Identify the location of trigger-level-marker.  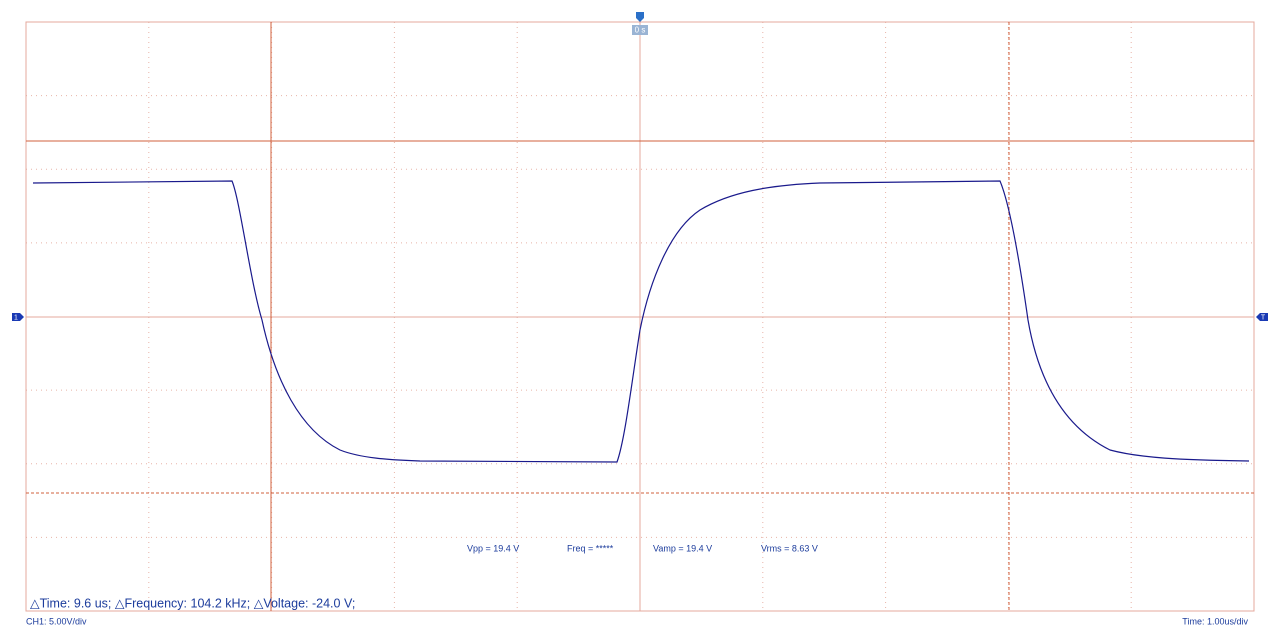
(1262, 317).